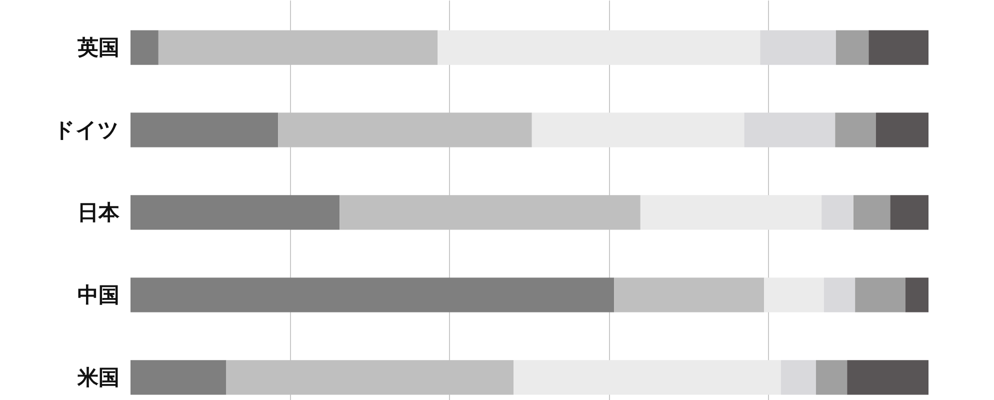  Describe the element at coordinates (98, 377) in the screenshot. I see `y-tick-label: 米国` at that location.